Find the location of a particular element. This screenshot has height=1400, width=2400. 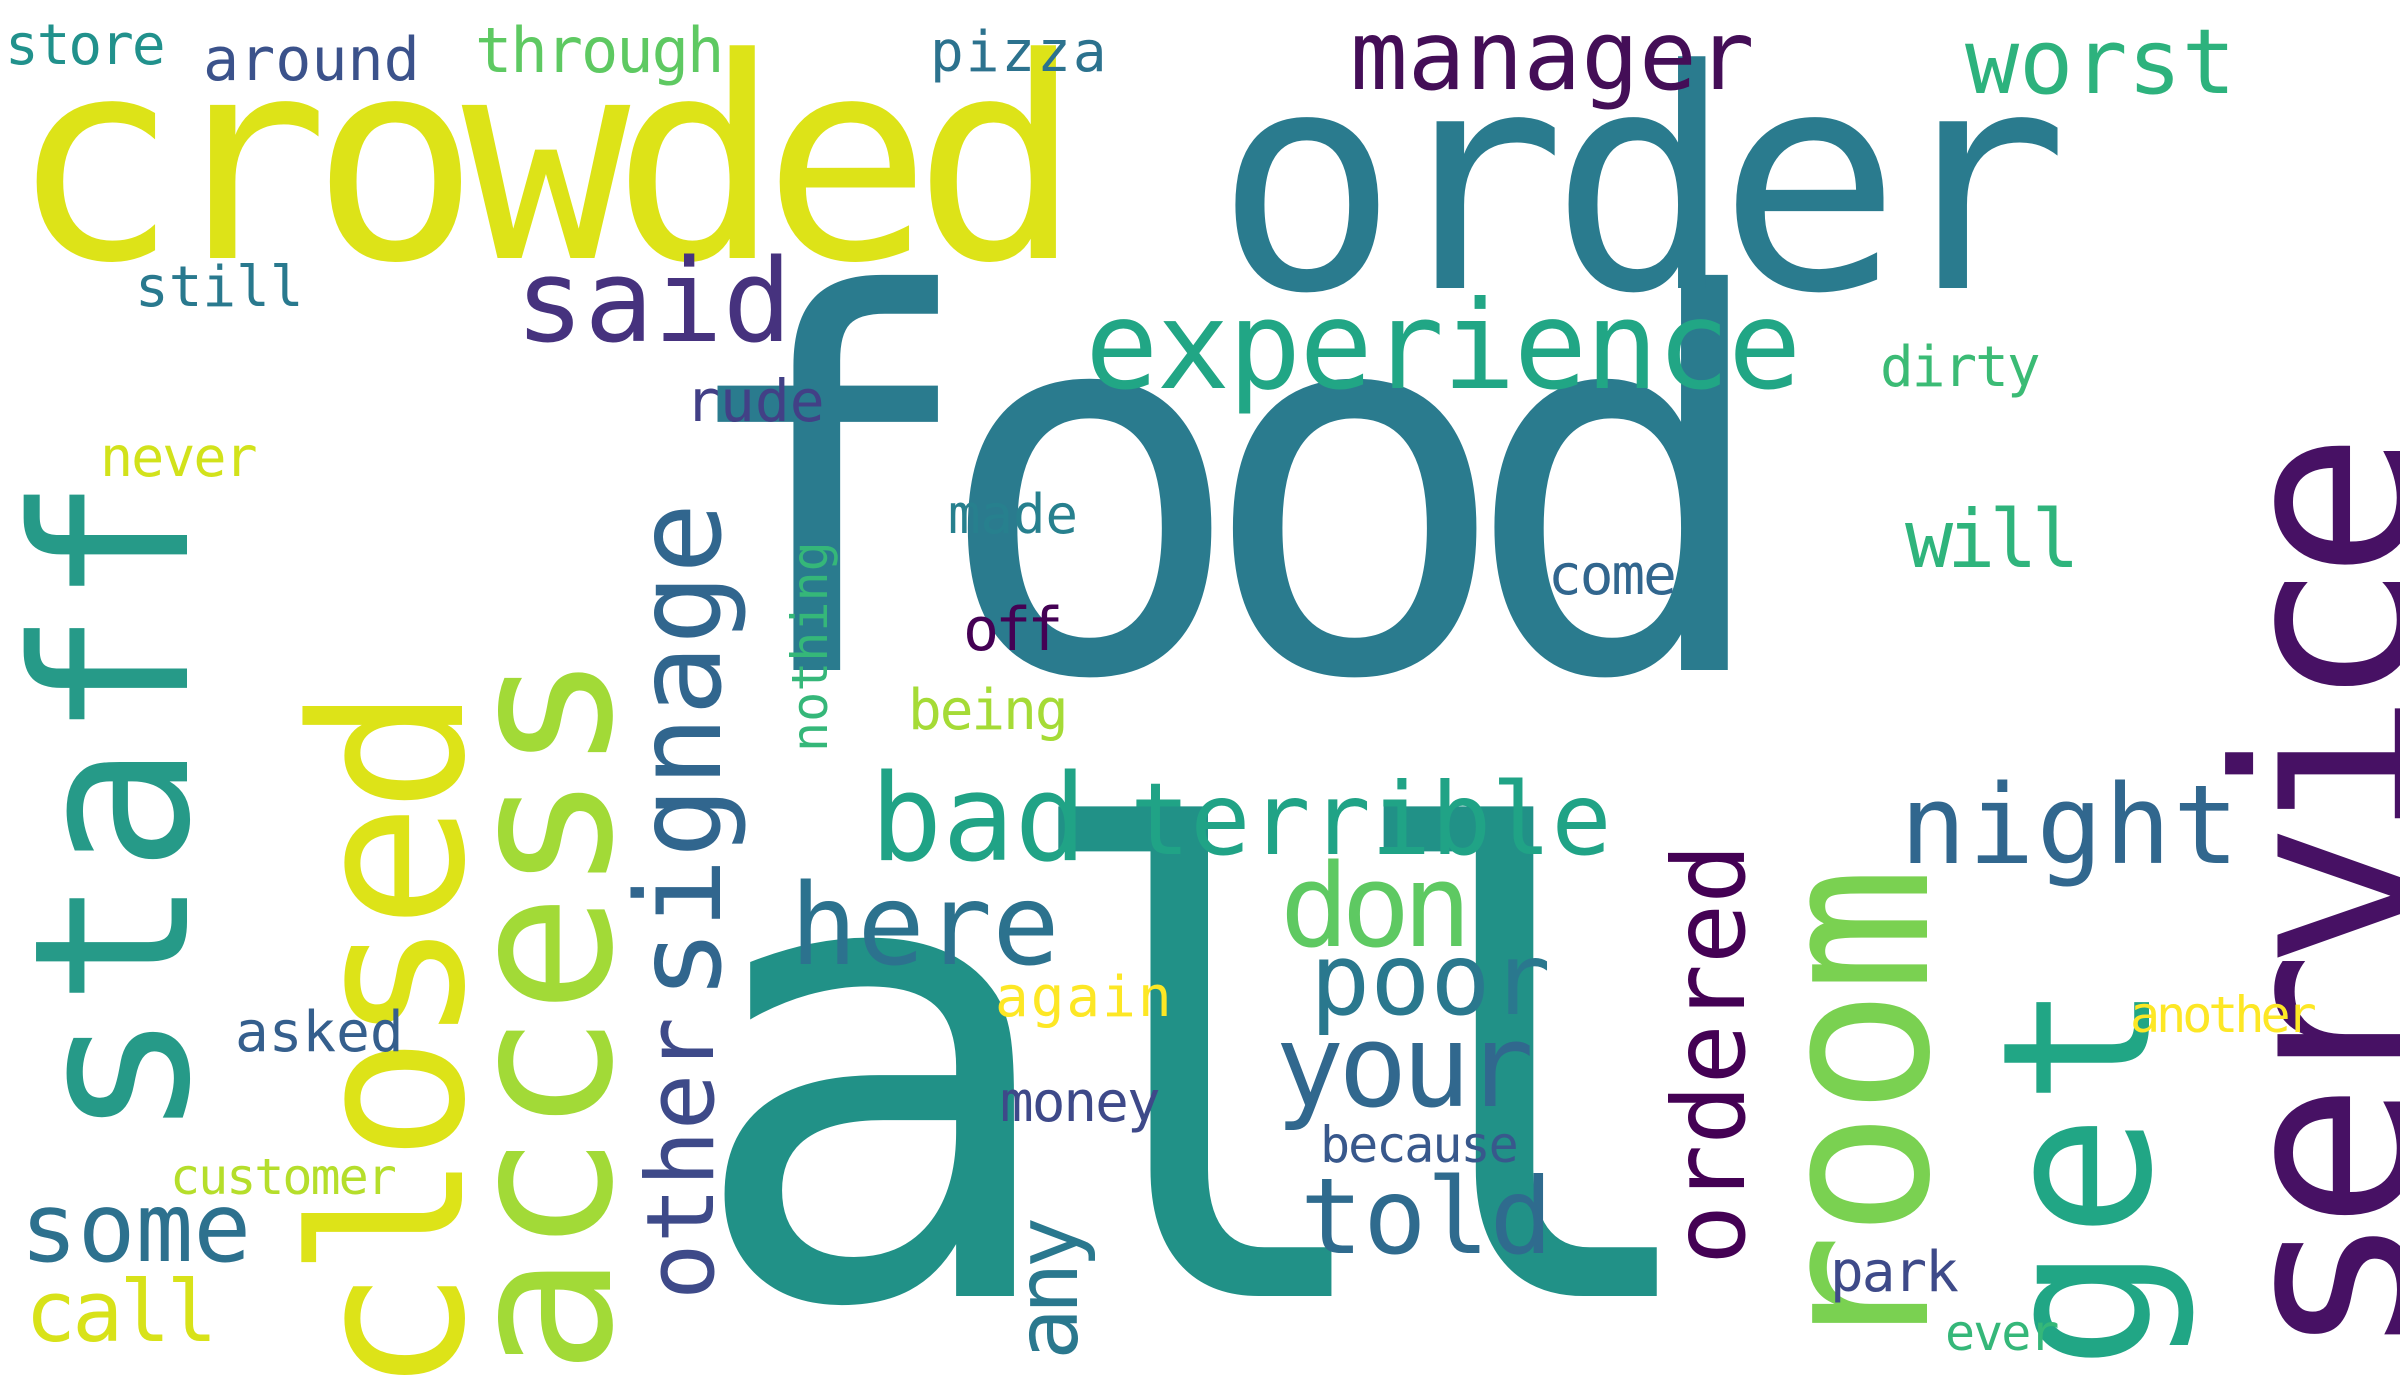

word-around: around is located at coordinates (311, 60).